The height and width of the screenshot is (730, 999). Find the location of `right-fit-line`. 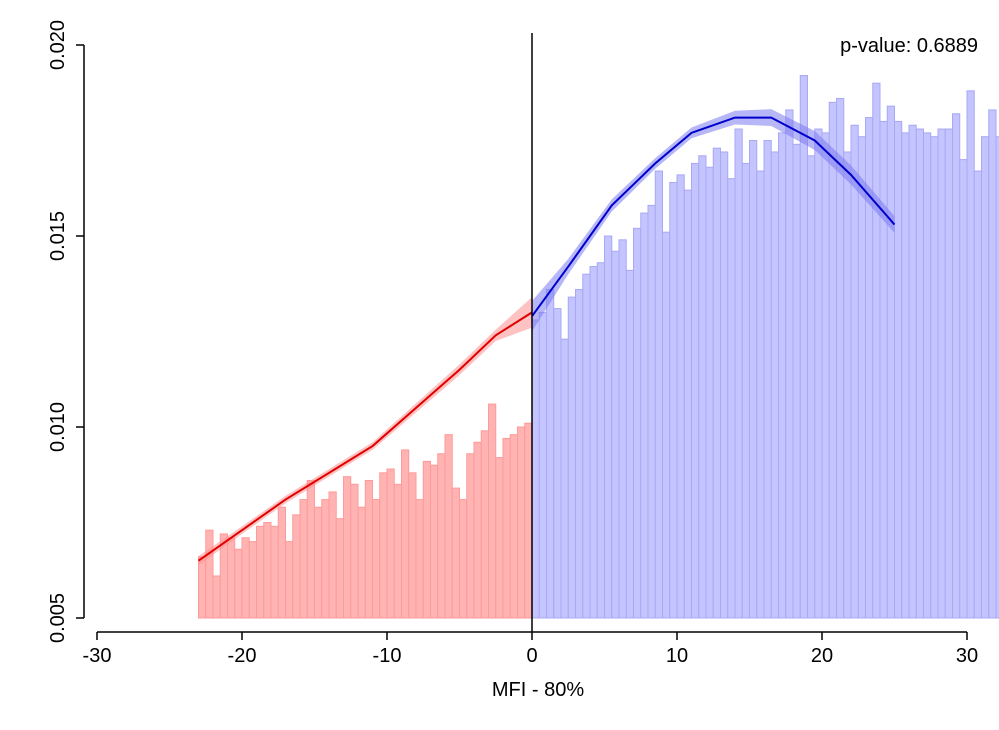

right-fit-line is located at coordinates (713, 216).